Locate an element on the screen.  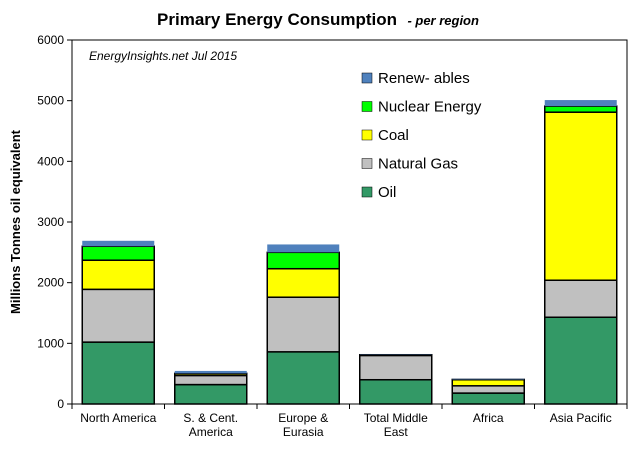
x-tick-label: Africa is located at coordinates (488, 418).